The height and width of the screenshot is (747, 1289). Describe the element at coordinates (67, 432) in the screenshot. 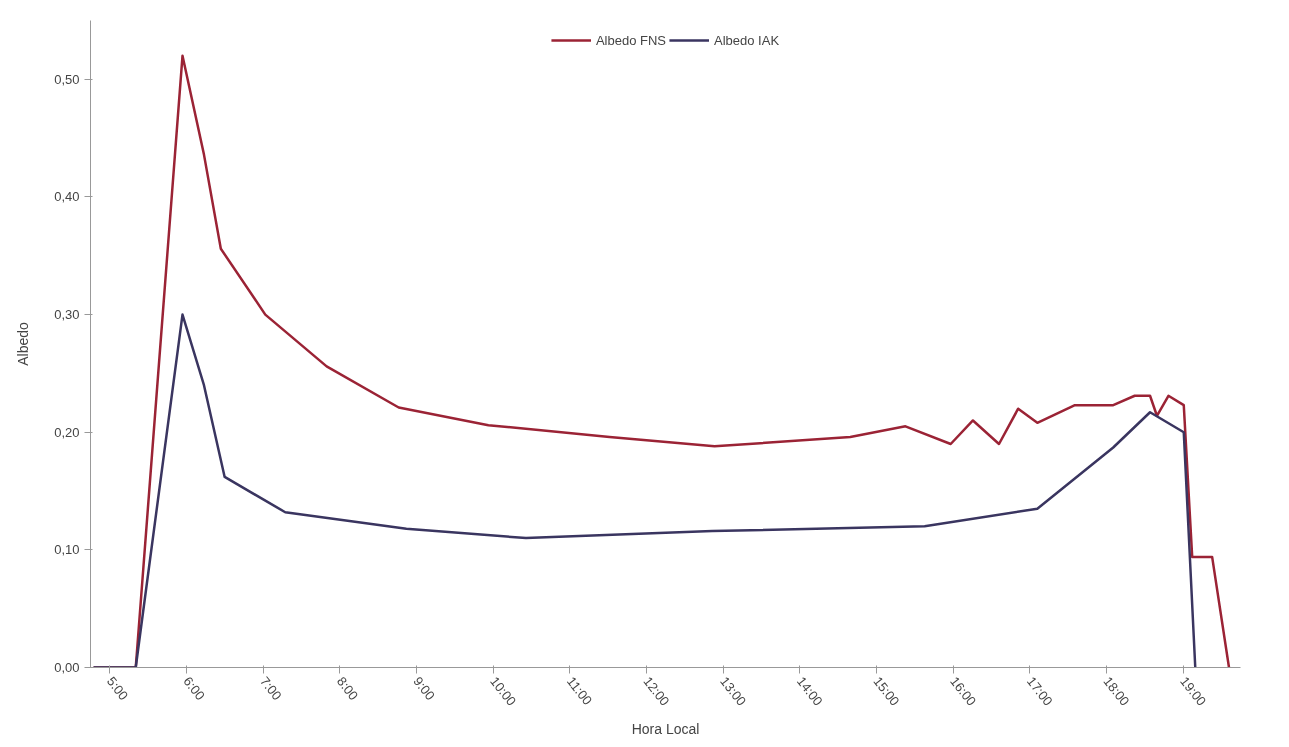

I see `y-tick-label: 0,20` at that location.